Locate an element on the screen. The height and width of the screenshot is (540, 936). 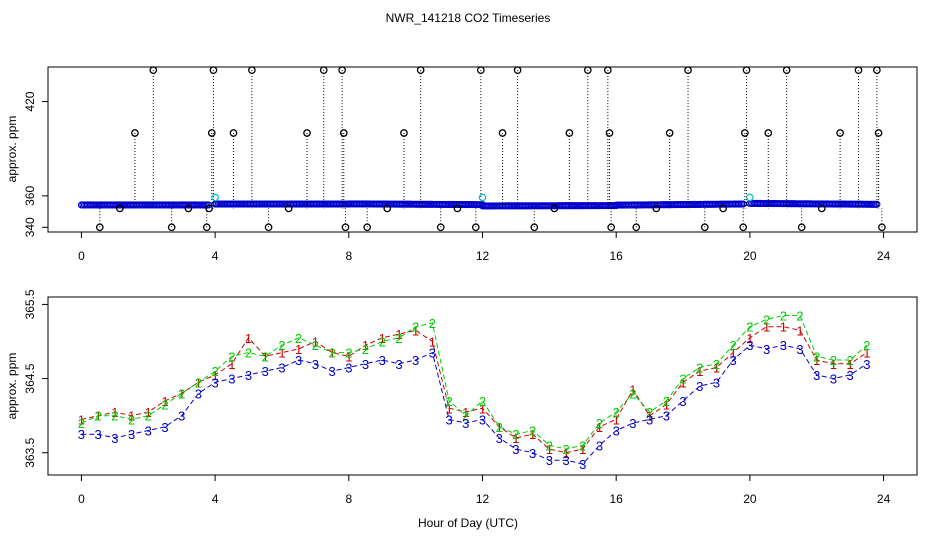
bottom-y-axis: 363.5 364.5 365.5 is located at coordinates (35, 378).